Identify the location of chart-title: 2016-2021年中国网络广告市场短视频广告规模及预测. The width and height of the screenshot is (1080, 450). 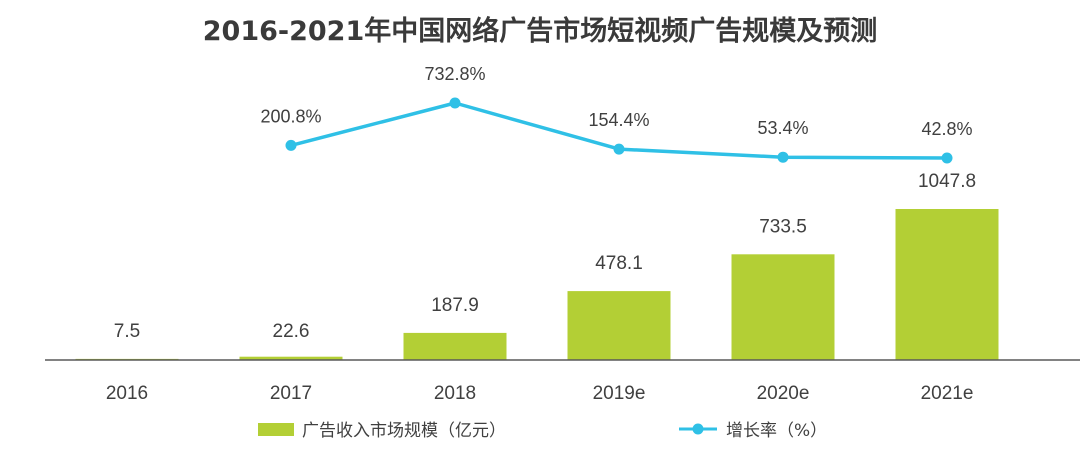
(540, 31).